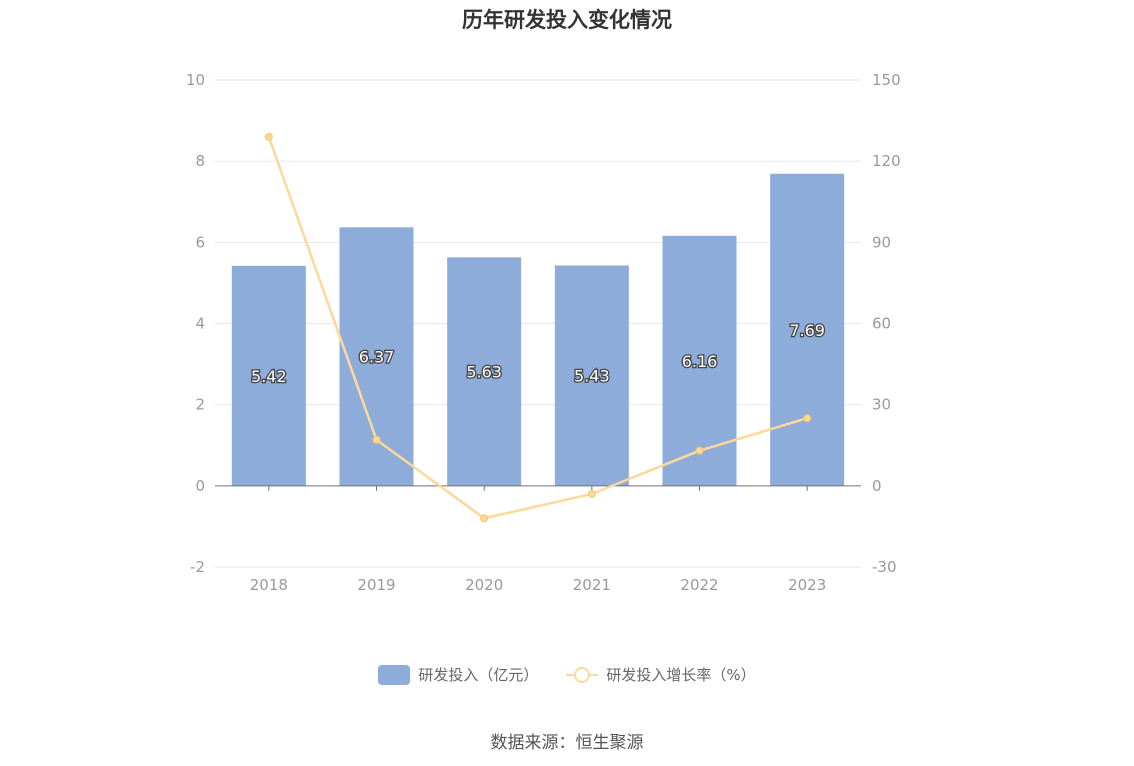 This screenshot has width=1134, height=766. I want to click on bar-value-label: 5.42, so click(269, 376).